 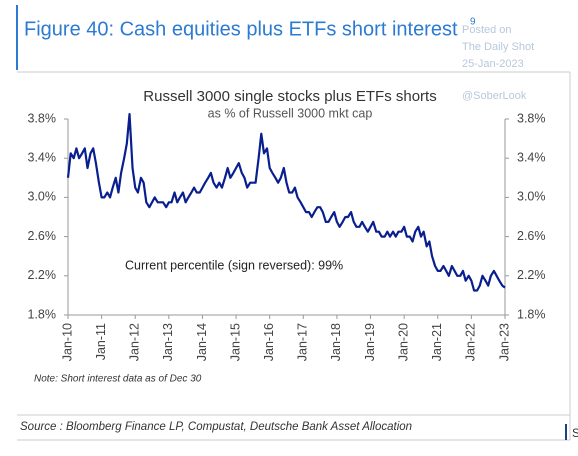 What do you see at coordinates (202, 342) in the screenshot?
I see `x-tick-label: Jan-14` at bounding box center [202, 342].